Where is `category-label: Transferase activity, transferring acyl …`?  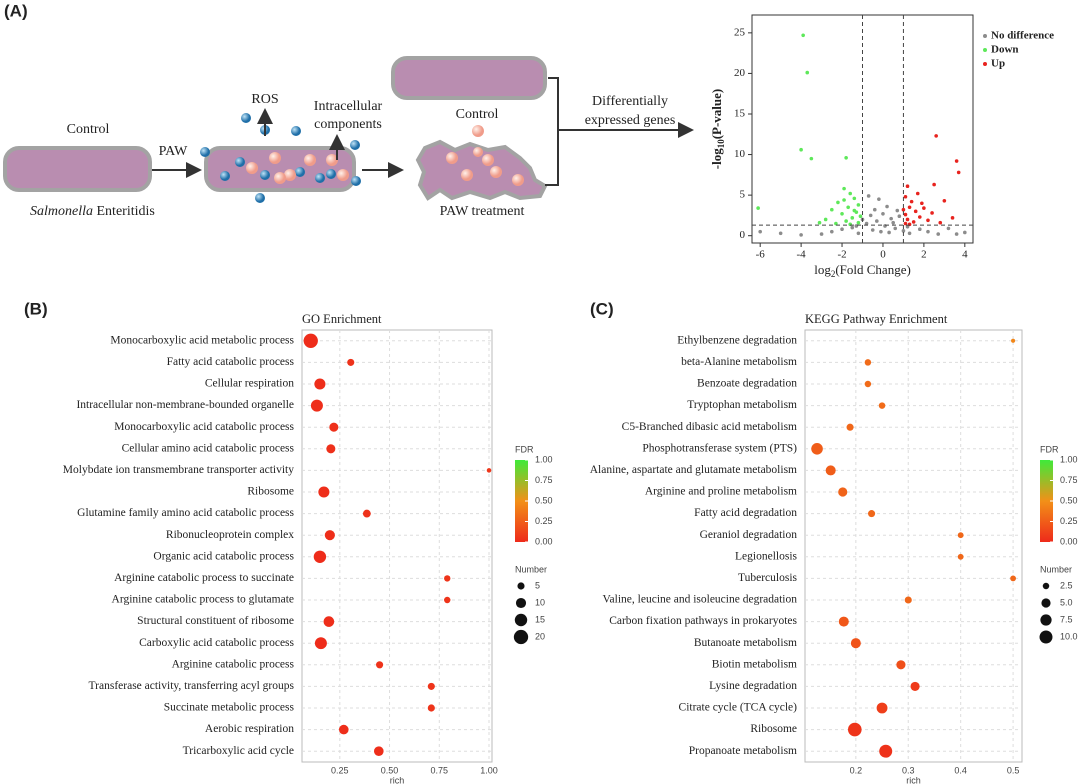
category-label: Transferase activity, transferring acyl … is located at coordinates (192, 686).